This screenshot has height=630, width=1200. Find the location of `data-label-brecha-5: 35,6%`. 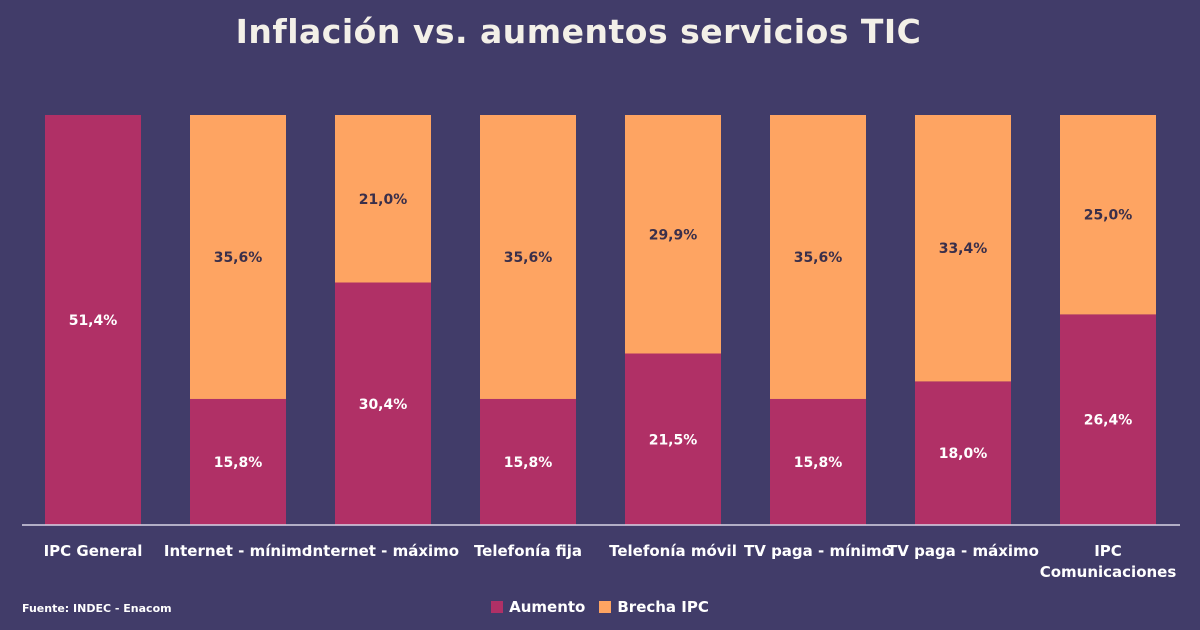

data-label-brecha-5: 35,6% is located at coordinates (818, 258).